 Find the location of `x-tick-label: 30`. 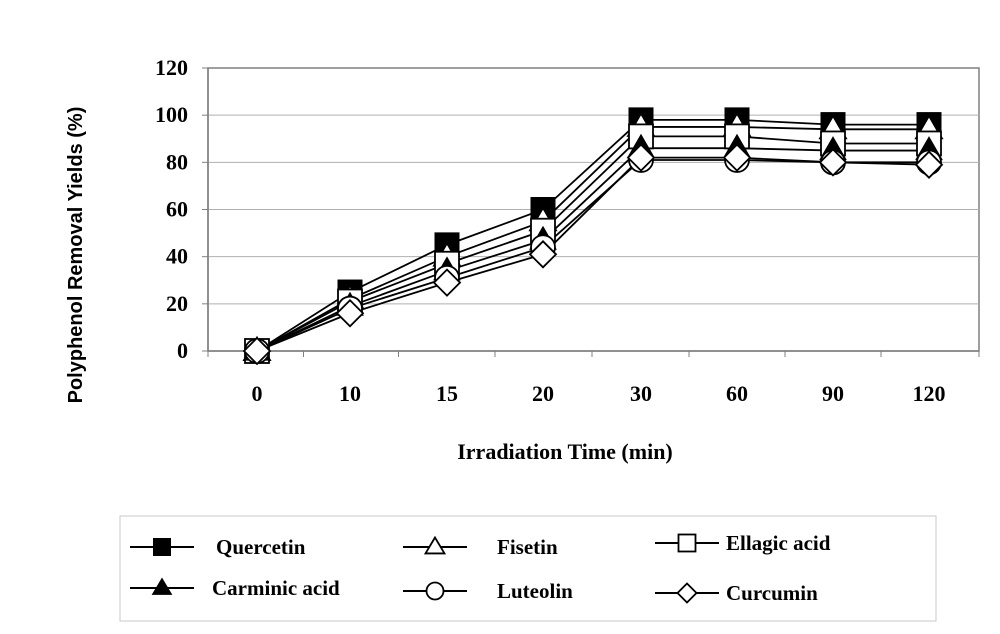

x-tick-label: 30 is located at coordinates (641, 393).